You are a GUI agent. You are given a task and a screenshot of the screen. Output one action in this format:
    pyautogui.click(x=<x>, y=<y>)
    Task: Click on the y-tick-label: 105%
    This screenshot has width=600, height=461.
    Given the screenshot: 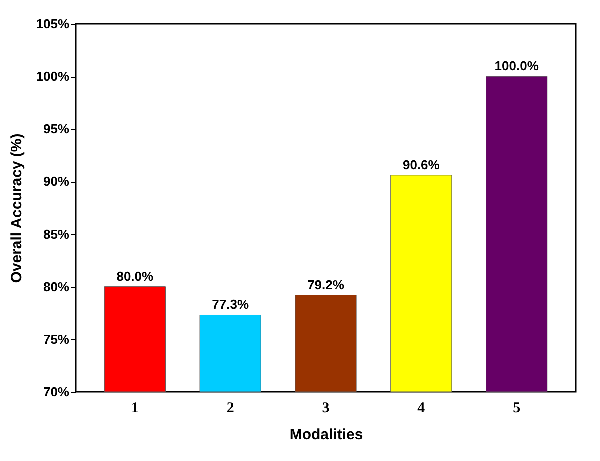 What is the action you would take?
    pyautogui.click(x=53, y=24)
    